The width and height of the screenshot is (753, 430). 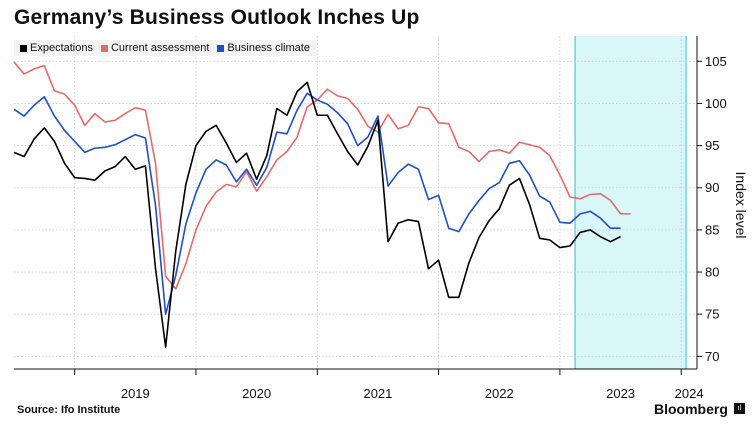 I want to click on bloomberg-logo: Bloomberg, so click(x=691, y=409).